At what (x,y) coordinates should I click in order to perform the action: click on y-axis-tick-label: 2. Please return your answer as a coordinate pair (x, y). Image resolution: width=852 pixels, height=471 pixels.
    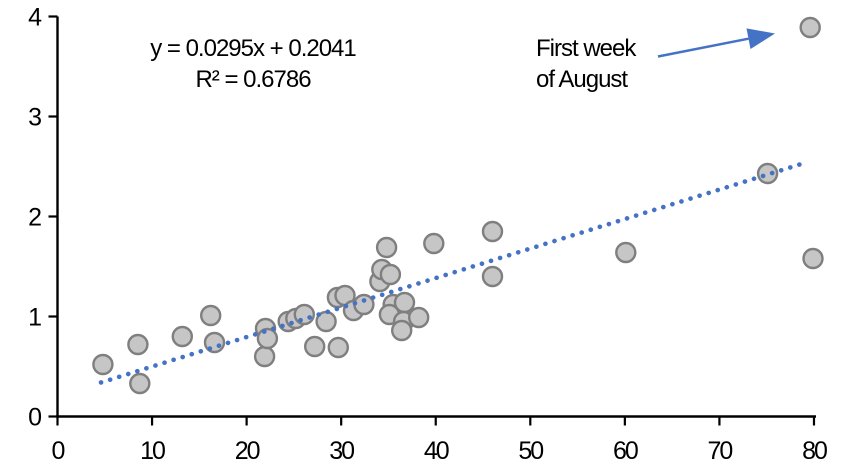
    Looking at the image, I should click on (34, 218).